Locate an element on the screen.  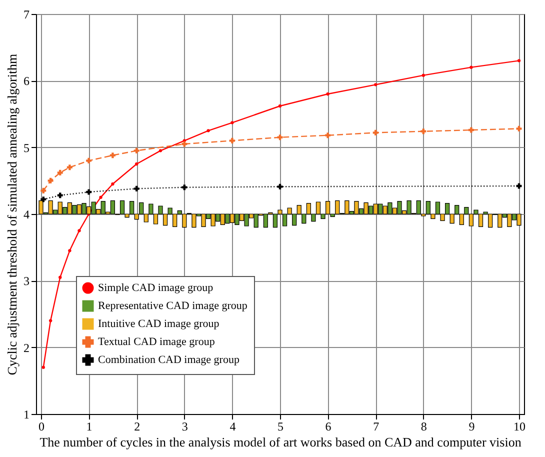
x-tick-label: 5 is located at coordinates (281, 427).